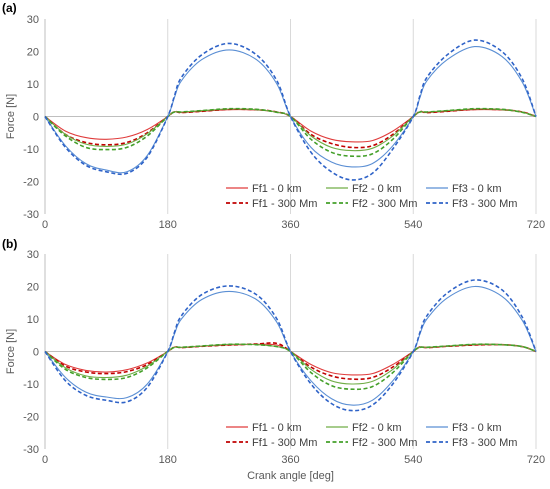 The height and width of the screenshot is (489, 550). I want to click on panel-label: (b), so click(9, 244).